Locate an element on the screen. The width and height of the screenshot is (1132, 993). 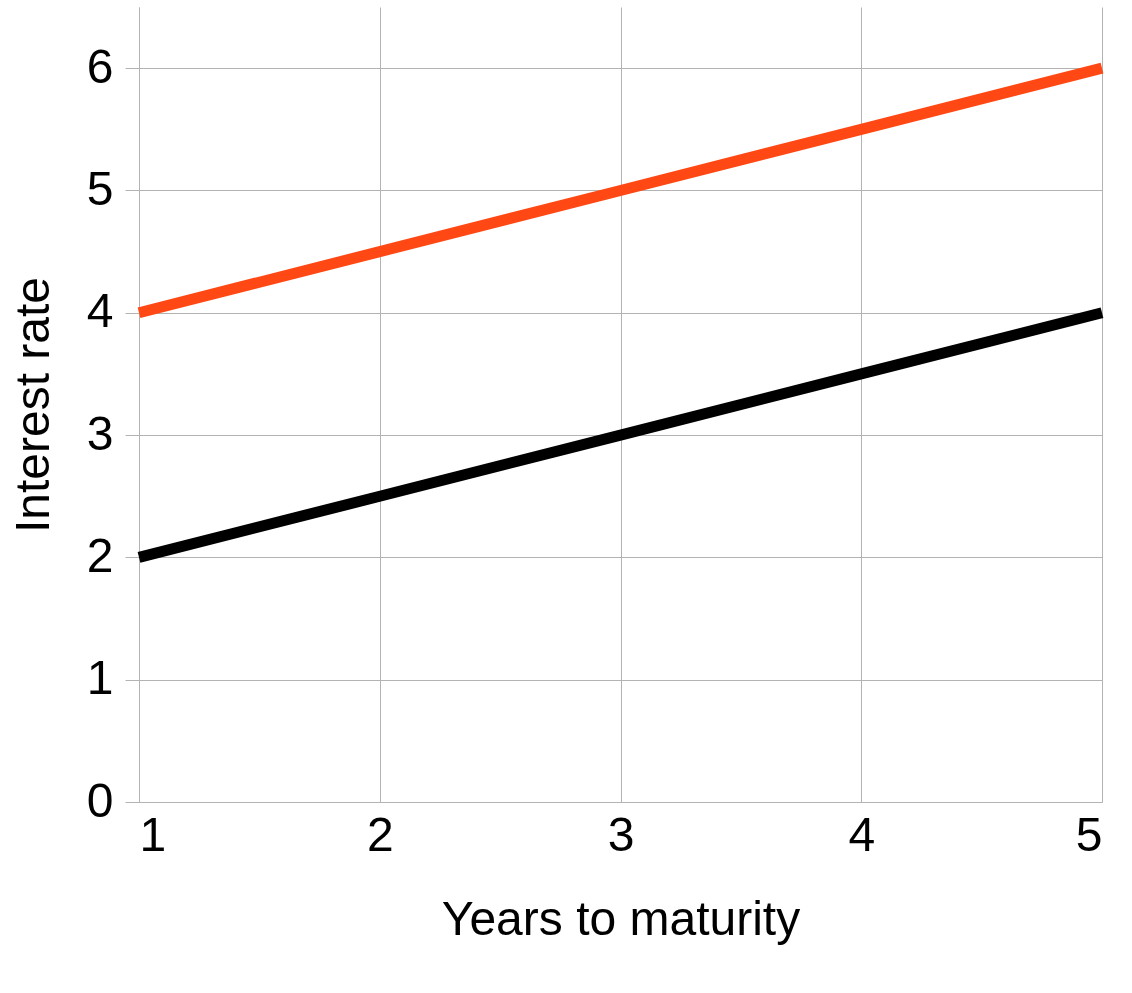
x-tick-label: 1 is located at coordinates (153, 834).